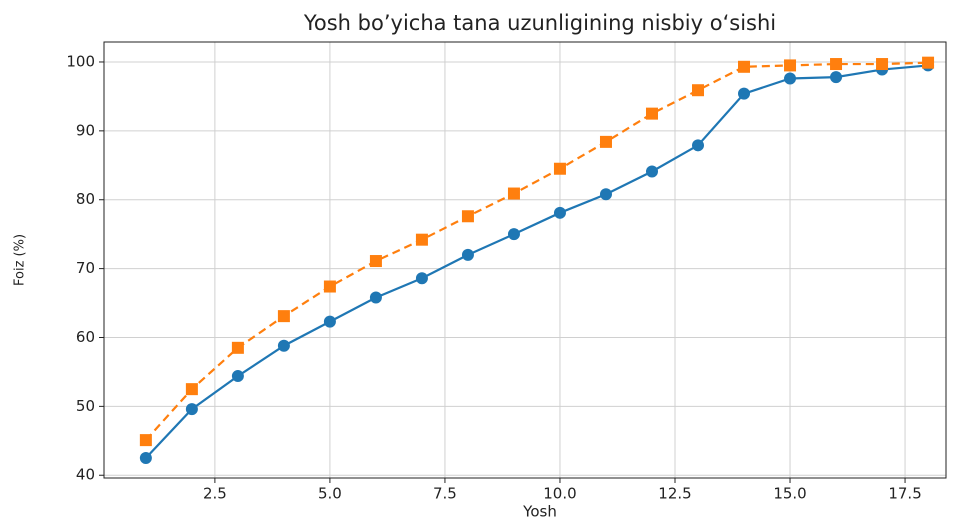  What do you see at coordinates (904, 494) in the screenshot?
I see `x-tick-label: 17.5` at bounding box center [904, 494].